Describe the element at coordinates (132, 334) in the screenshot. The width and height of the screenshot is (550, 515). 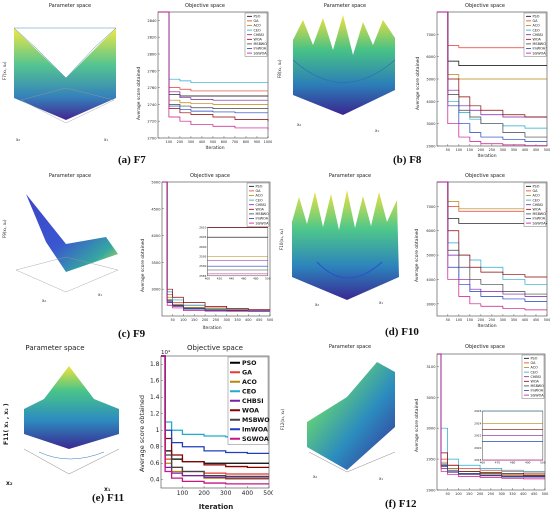
I see `panel-caption-f9: (c) F9` at that location.